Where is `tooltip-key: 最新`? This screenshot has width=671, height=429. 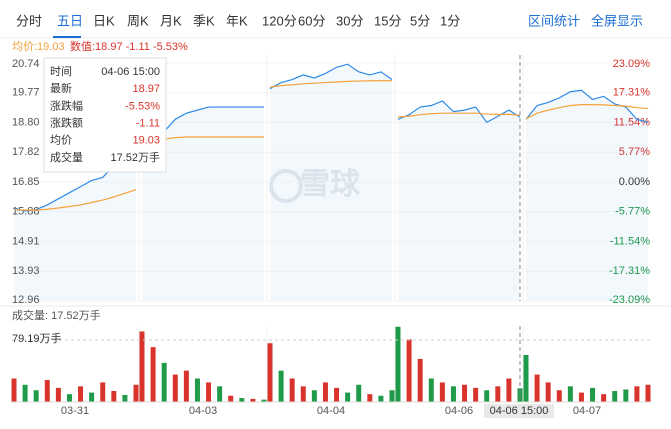 tooltip-key: 最新 is located at coordinates (61, 88).